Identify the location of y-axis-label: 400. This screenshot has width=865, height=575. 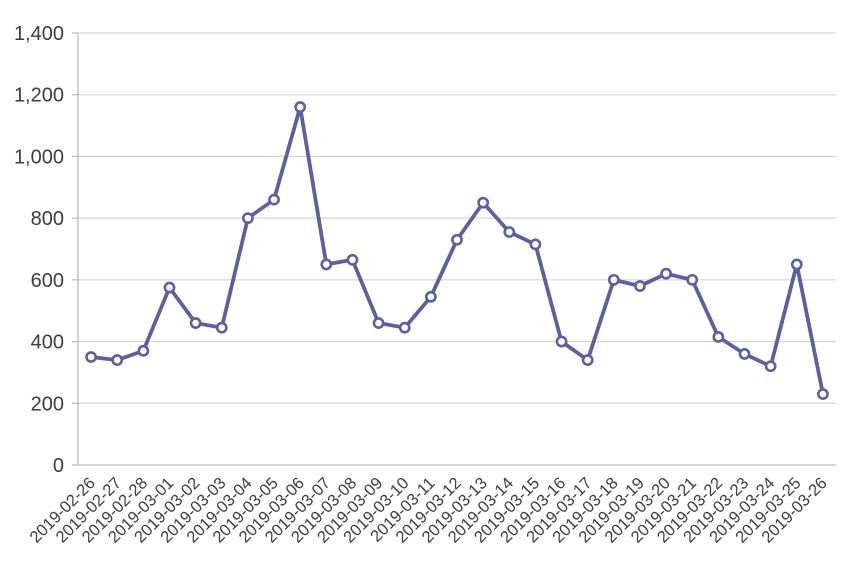
(47, 343).